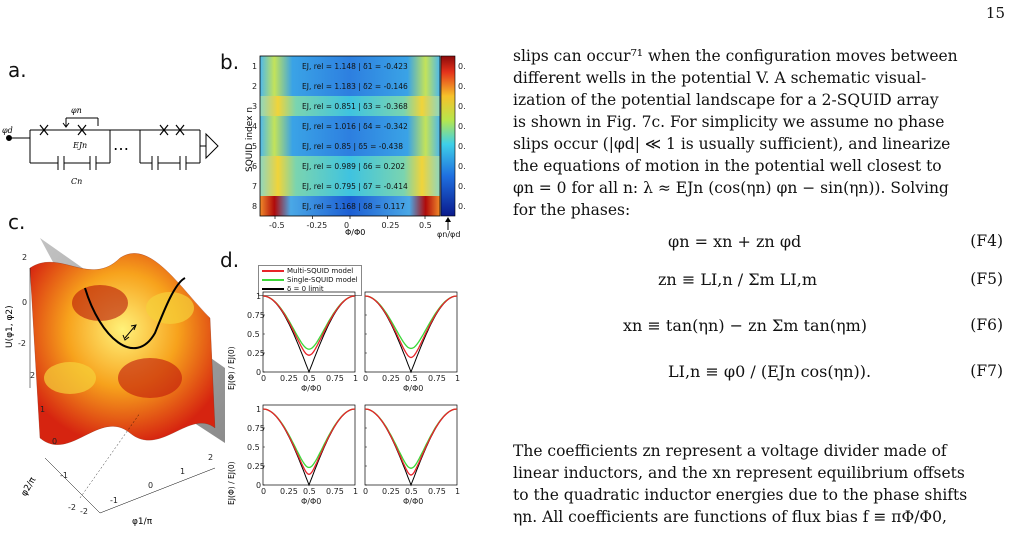 The width and height of the screenshot is (1019, 539). I want to click on panel-b-label: b., so click(230, 62).